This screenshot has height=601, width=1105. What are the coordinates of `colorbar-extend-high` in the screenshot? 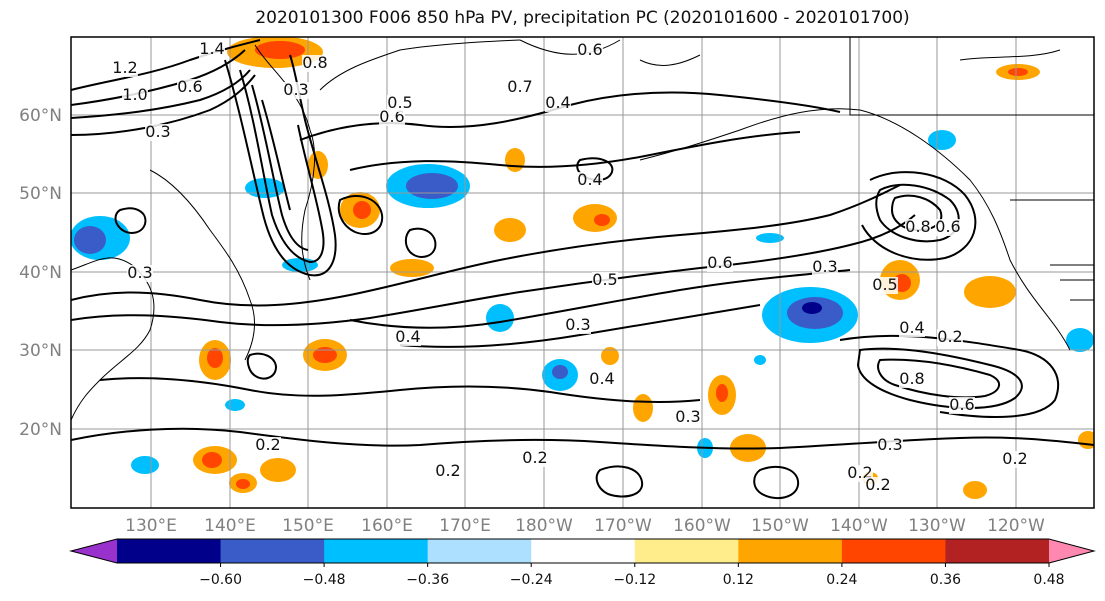 It's located at (1071, 551).